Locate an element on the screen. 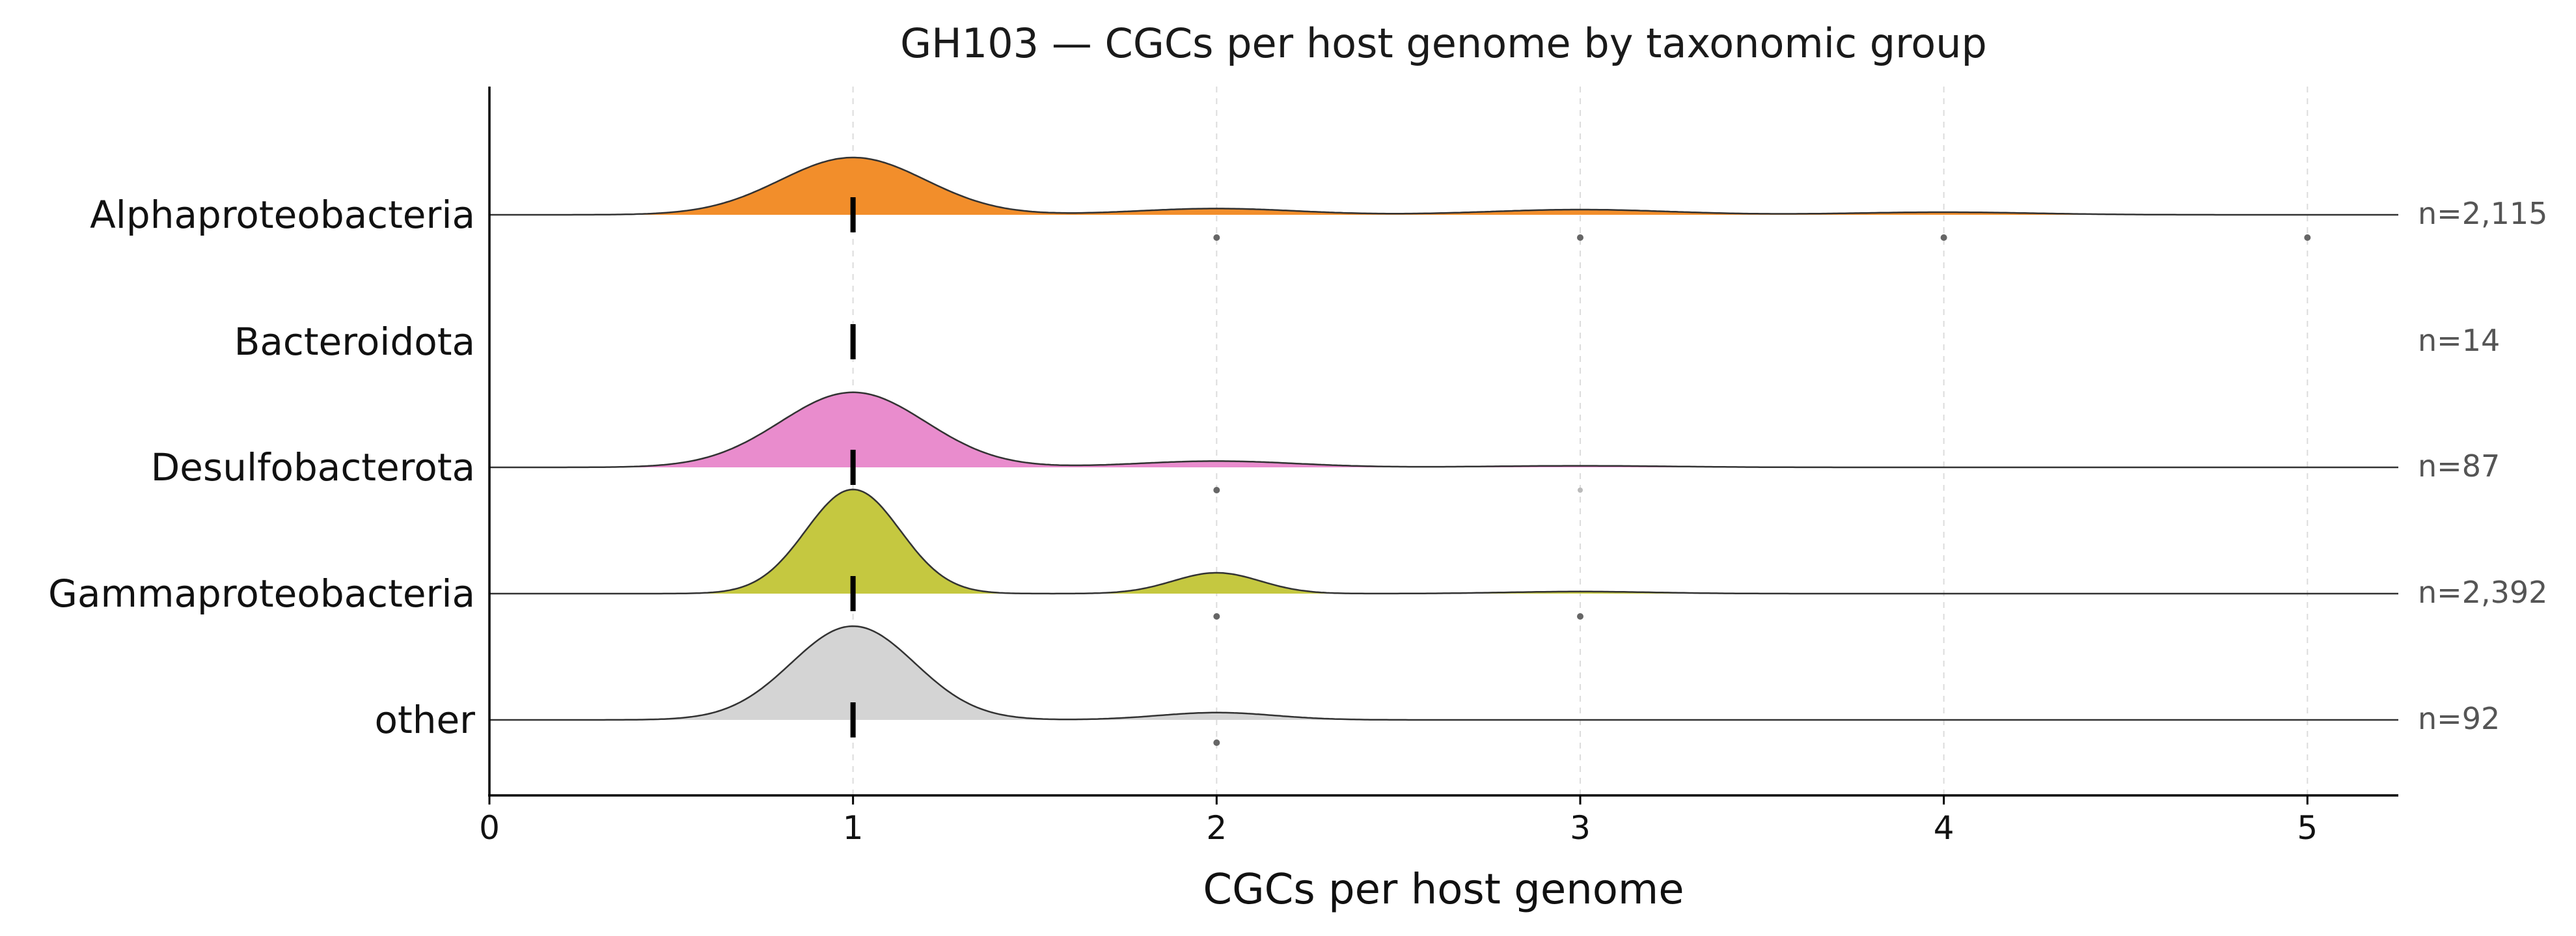  count-label: n=14 is located at coordinates (2459, 340).